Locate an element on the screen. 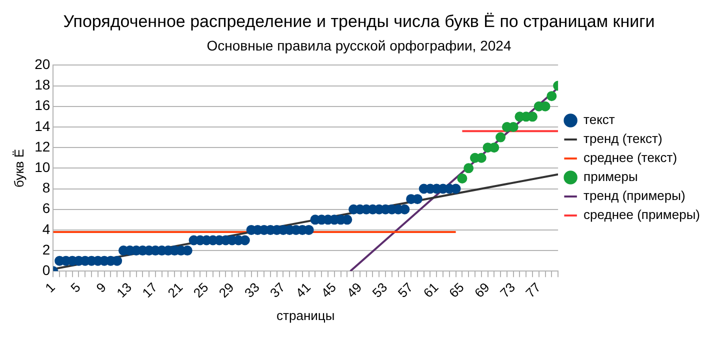 The width and height of the screenshot is (726, 340). legend-label: тренд (текст) is located at coordinates (623, 138).